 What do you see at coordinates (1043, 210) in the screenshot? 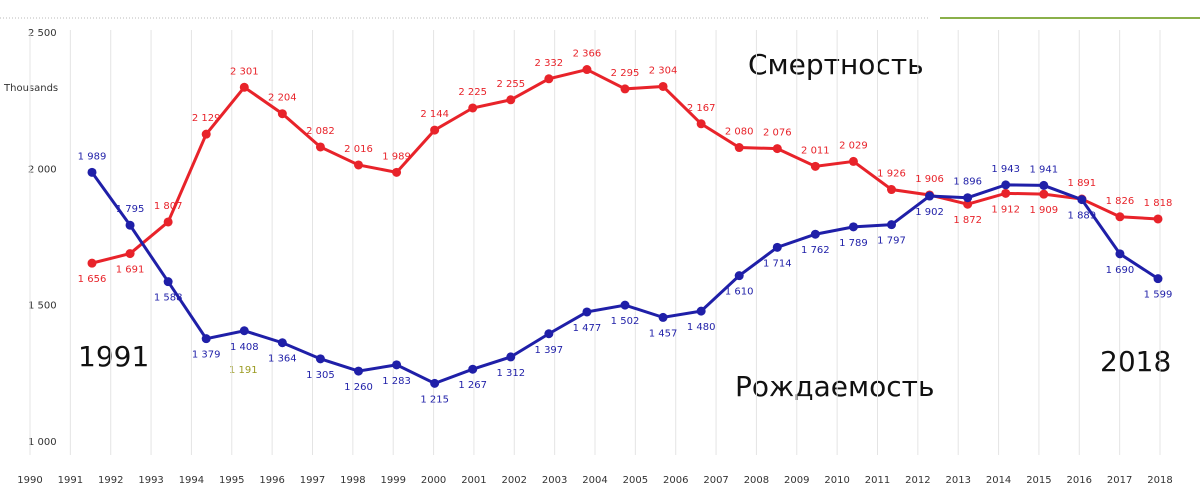
I see `value-label: 1 909` at bounding box center [1043, 210].